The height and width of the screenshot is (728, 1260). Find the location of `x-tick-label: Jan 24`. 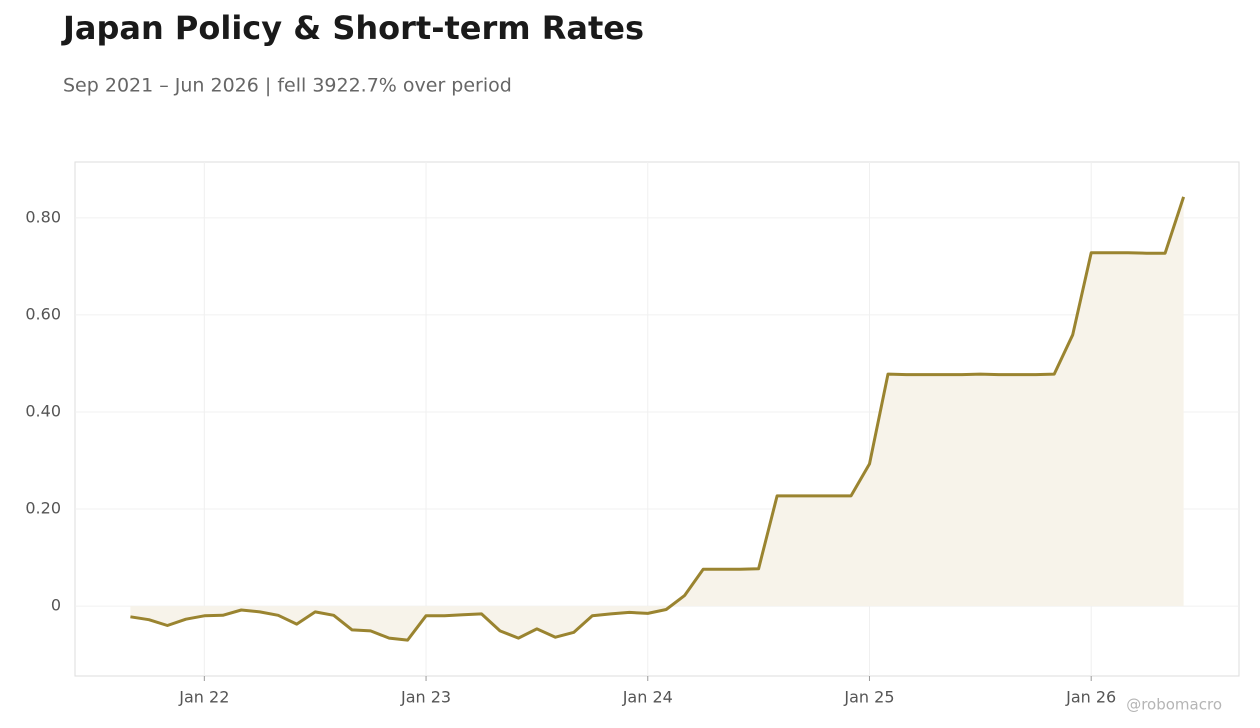

x-tick-label: Jan 24 is located at coordinates (647, 697).